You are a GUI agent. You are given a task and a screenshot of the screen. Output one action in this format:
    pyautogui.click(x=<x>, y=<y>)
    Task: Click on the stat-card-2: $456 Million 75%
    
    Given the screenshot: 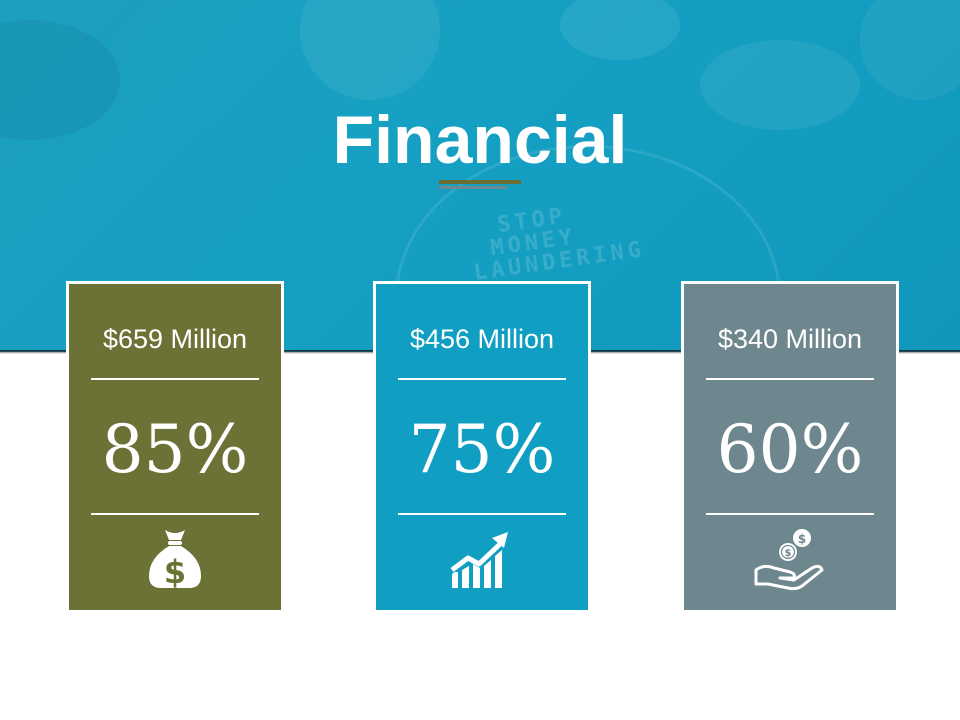 What is the action you would take?
    pyautogui.click(x=482, y=447)
    